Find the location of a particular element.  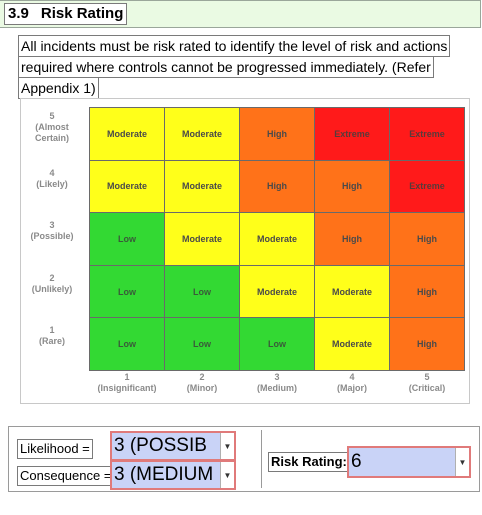

consequence-name: (Medium) is located at coordinates (277, 388).